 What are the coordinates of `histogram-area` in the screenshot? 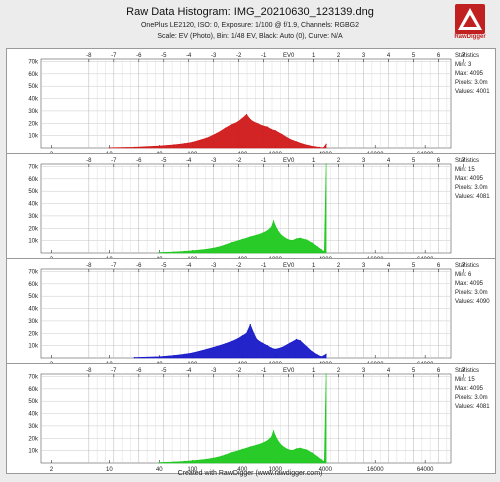 It's located at (218, 131).